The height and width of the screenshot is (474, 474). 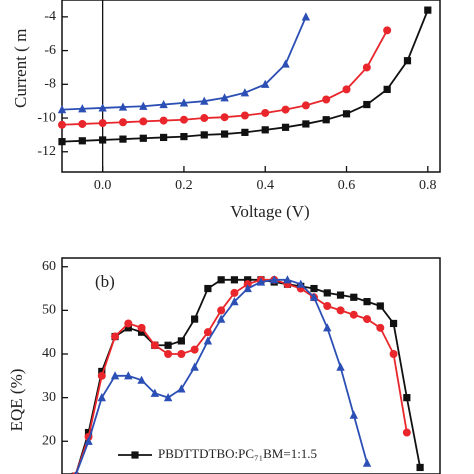 I want to click on legend-label: PBDTTDTBO:PC₇₁BM=1:1.5, so click(x=237, y=453).